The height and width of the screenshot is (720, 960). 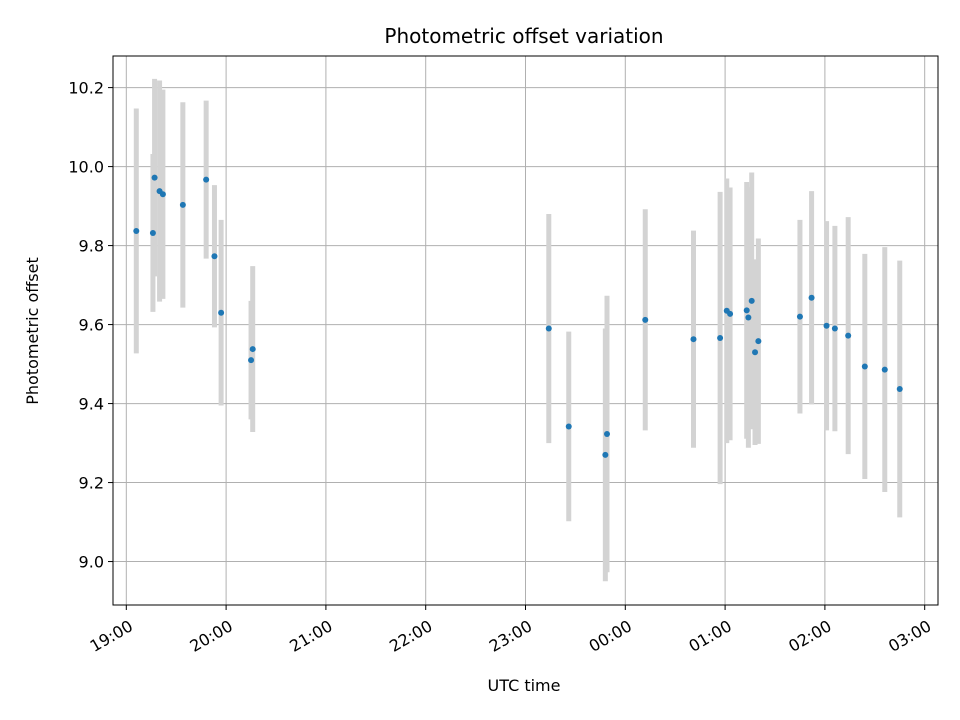 What do you see at coordinates (523, 36) in the screenshot?
I see `chart-title: Photometric offset variation` at bounding box center [523, 36].